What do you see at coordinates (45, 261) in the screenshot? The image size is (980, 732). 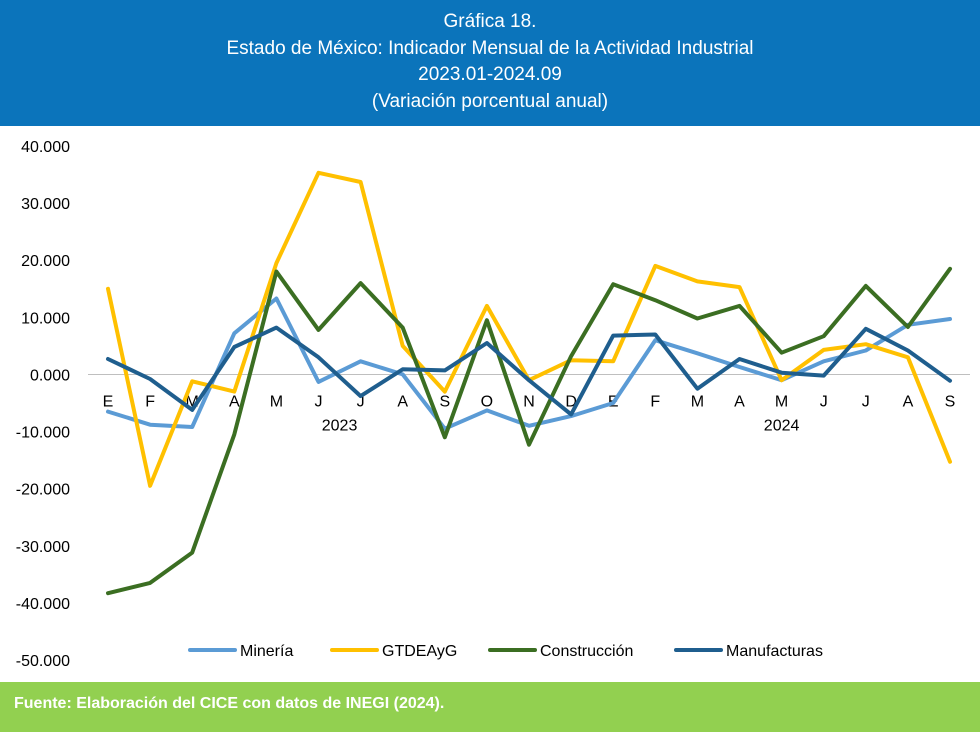 I see `y-tick-label: 20.000` at bounding box center [45, 261].